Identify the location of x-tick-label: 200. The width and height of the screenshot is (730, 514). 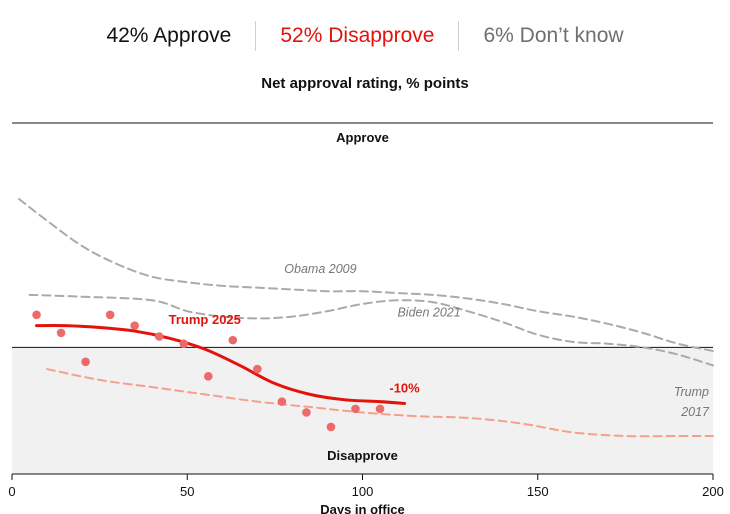
(713, 491).